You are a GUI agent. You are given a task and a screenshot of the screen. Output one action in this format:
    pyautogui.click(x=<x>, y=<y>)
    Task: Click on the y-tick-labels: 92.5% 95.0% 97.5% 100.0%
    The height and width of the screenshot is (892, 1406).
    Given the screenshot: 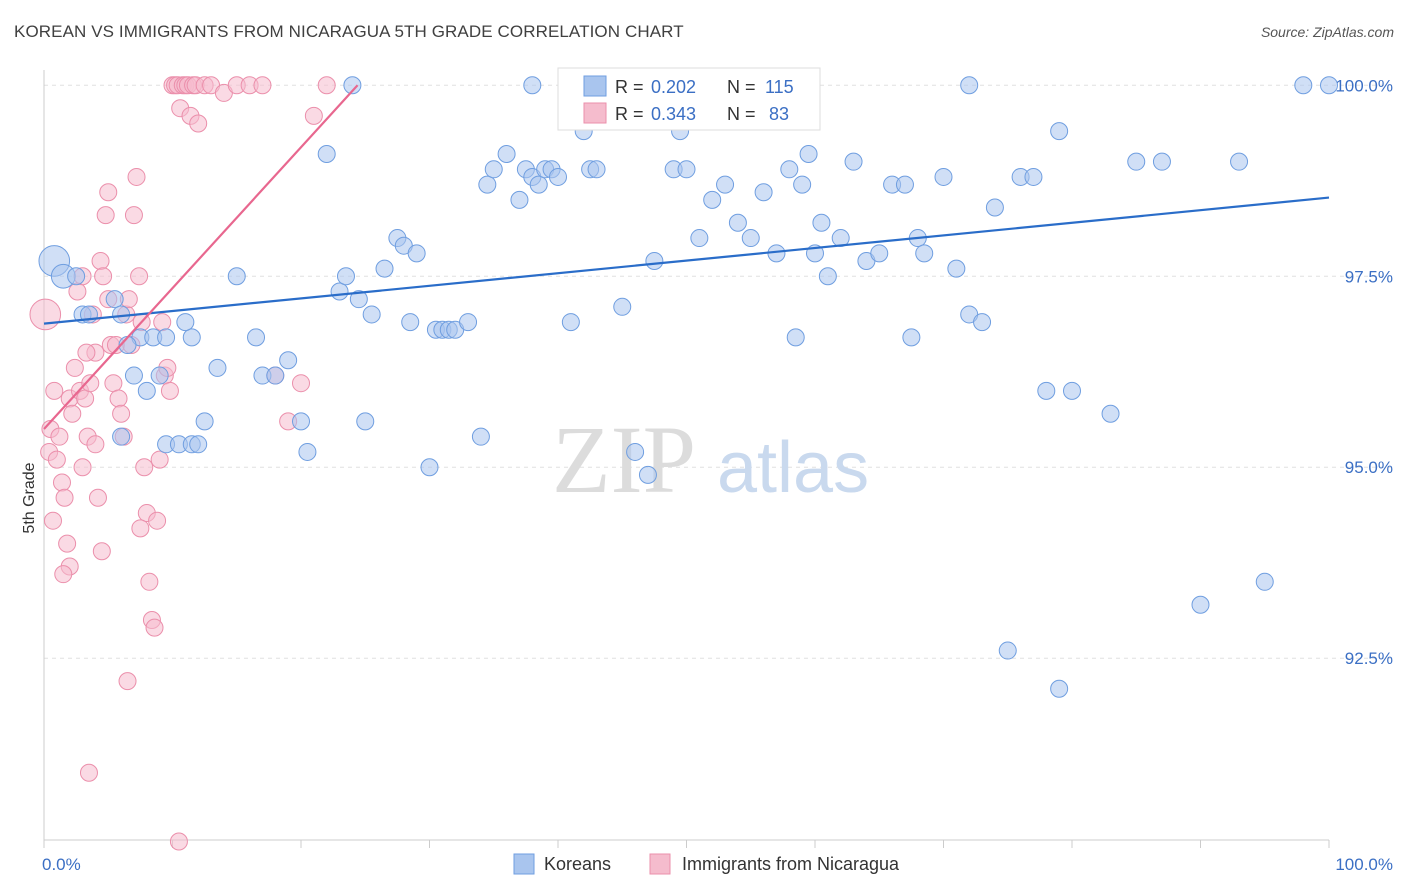 What is the action you would take?
    pyautogui.click(x=1364, y=372)
    